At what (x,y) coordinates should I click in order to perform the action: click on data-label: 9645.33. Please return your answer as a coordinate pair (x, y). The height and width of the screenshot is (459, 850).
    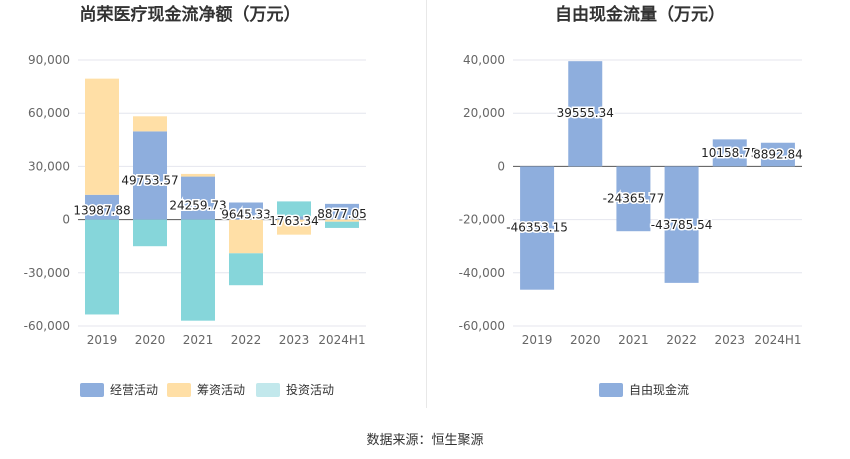
    Looking at the image, I should click on (246, 214).